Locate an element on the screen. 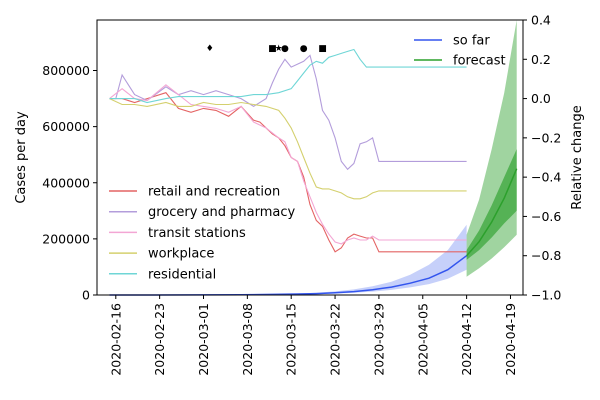 The height and width of the screenshot is (400, 600). legend-upper: so far forecast is located at coordinates (460, 51).